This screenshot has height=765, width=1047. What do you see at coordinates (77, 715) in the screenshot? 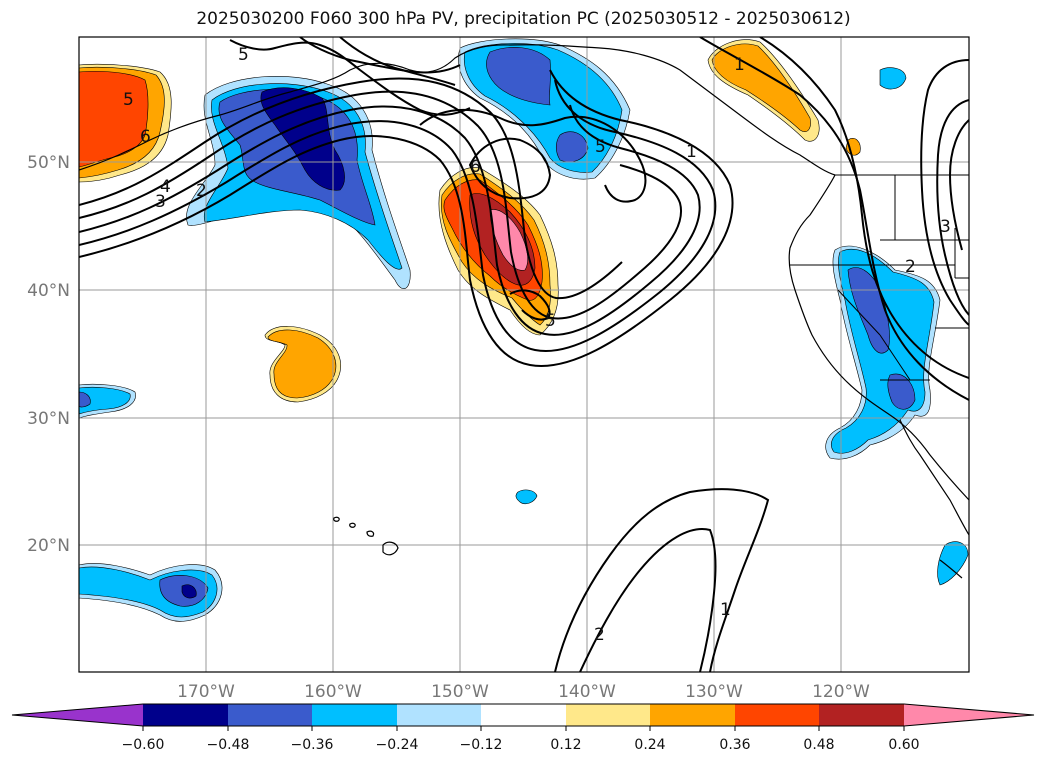
I see `colorbar-under-extension` at bounding box center [77, 715].